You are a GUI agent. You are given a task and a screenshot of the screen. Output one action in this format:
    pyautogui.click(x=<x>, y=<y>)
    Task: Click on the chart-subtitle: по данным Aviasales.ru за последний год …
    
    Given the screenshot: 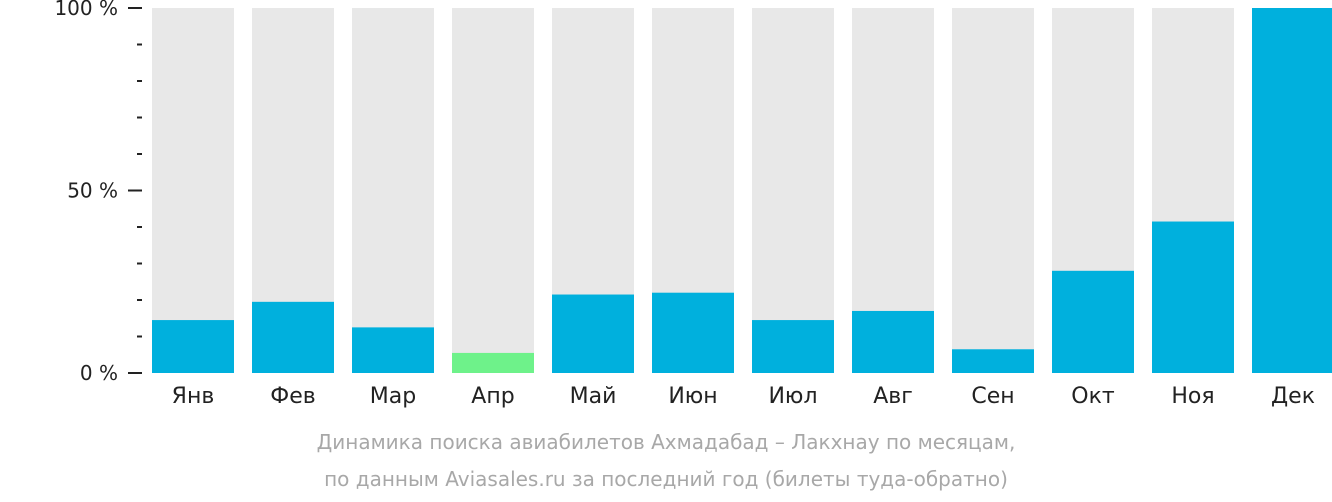 What is the action you would take?
    pyautogui.click(x=666, y=479)
    